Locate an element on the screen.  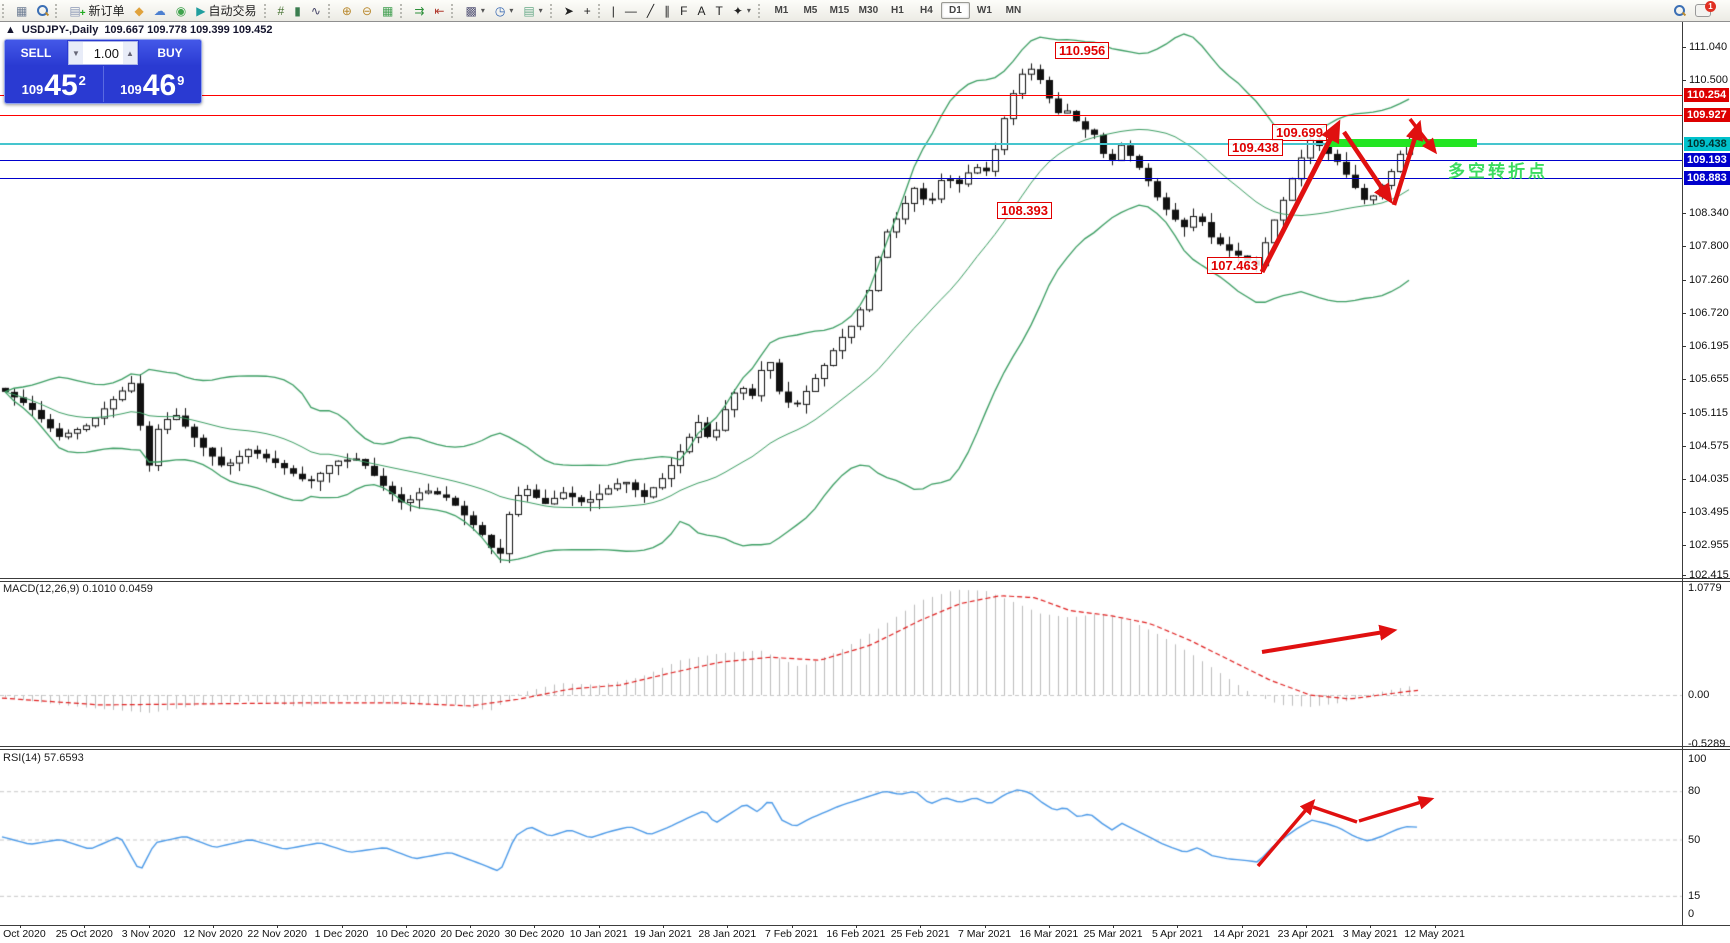
cursor-tool-icon: ➤ is located at coordinates (569, 10).